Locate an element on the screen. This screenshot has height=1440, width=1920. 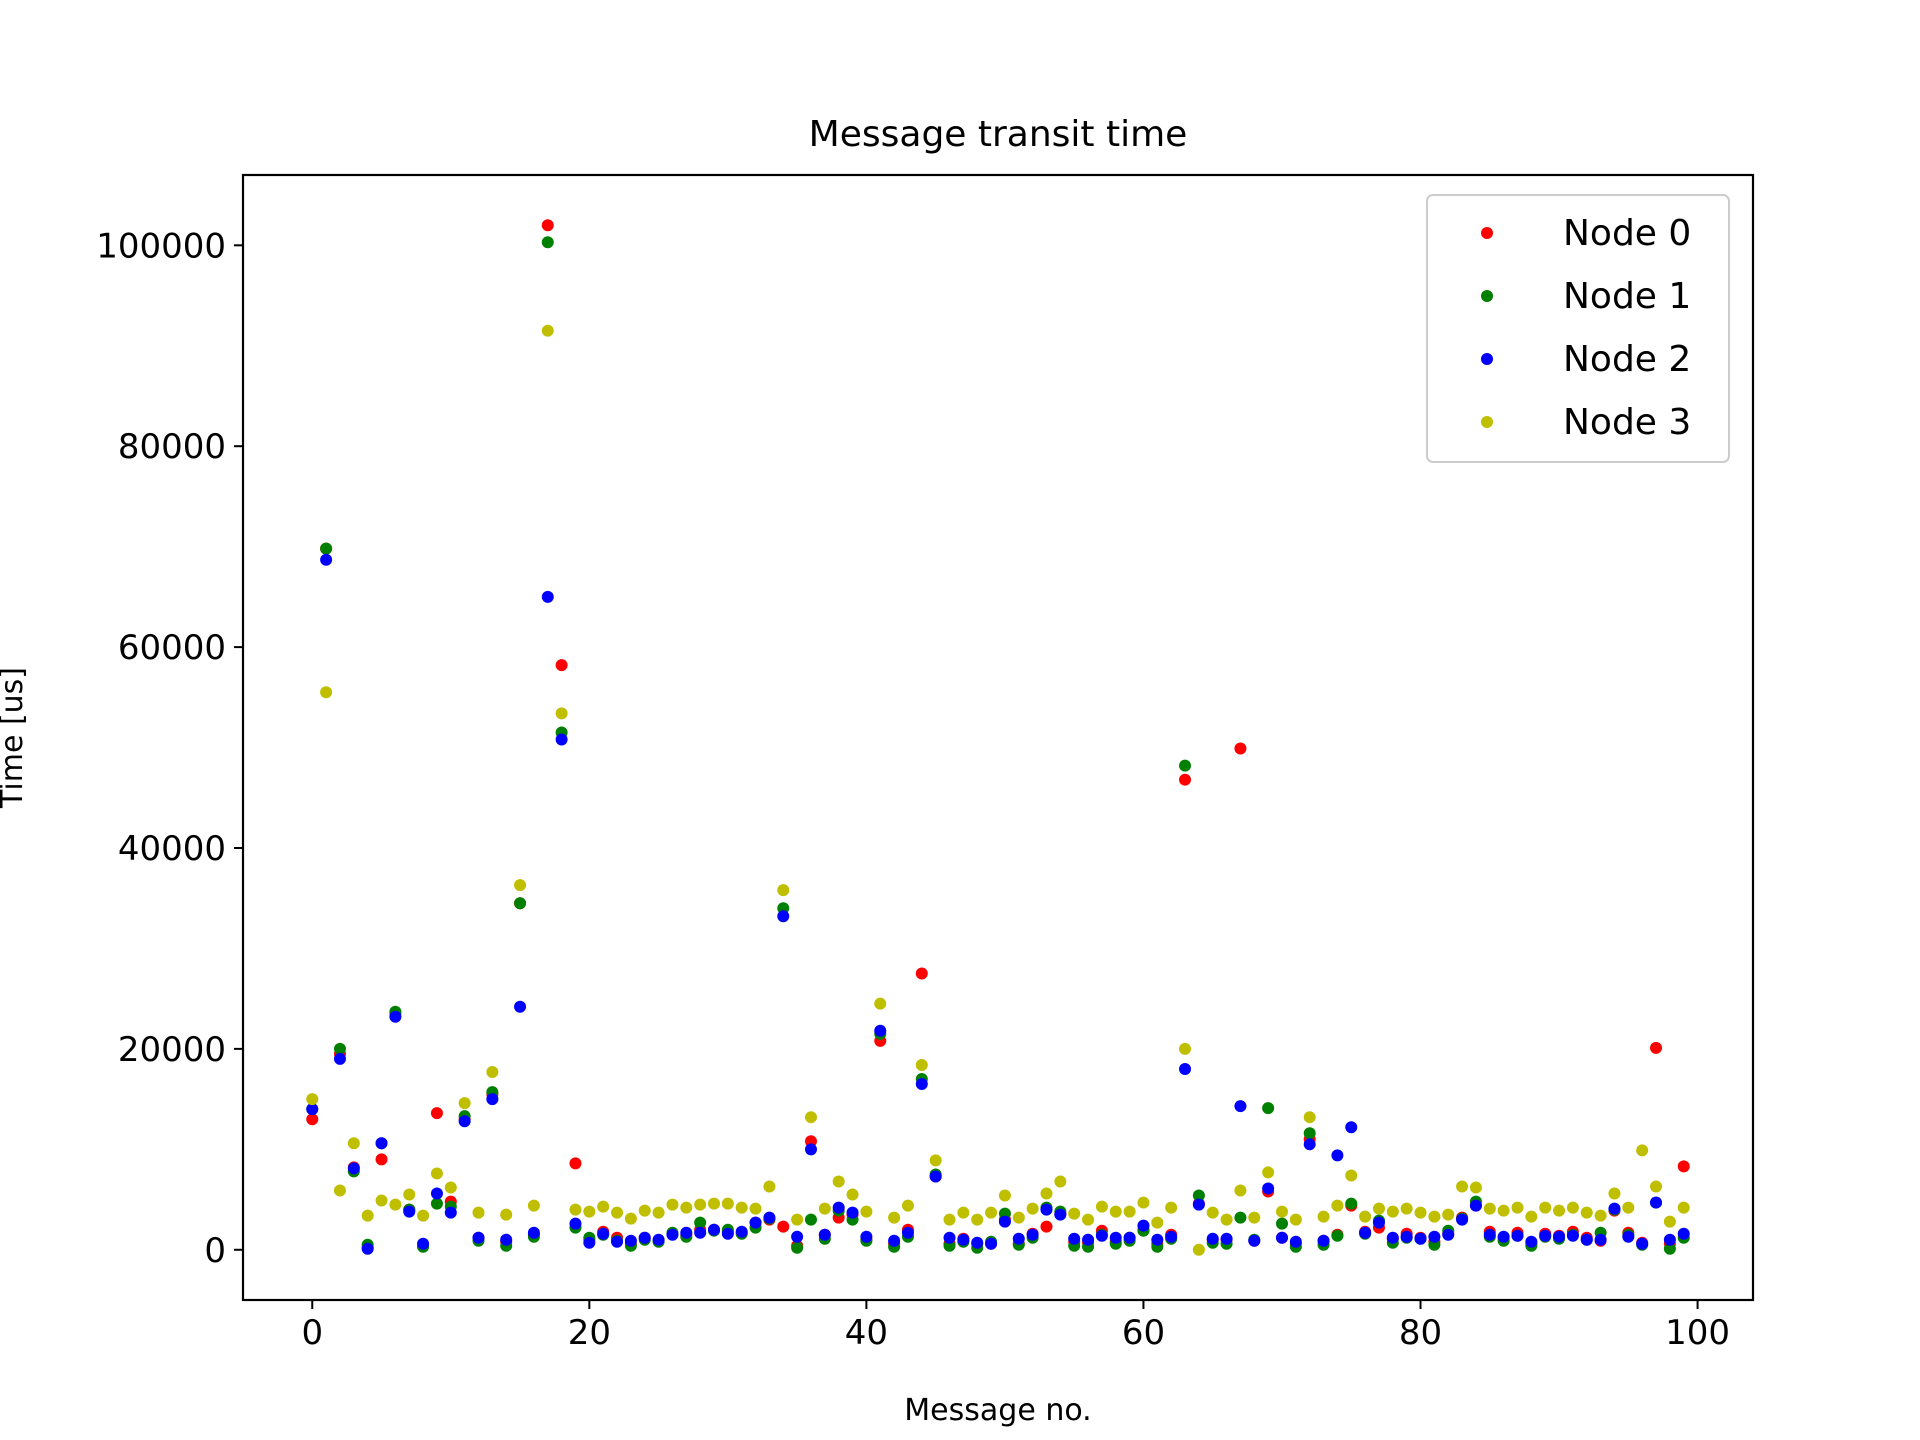
y-tick-label: 40000 is located at coordinates (172, 849).